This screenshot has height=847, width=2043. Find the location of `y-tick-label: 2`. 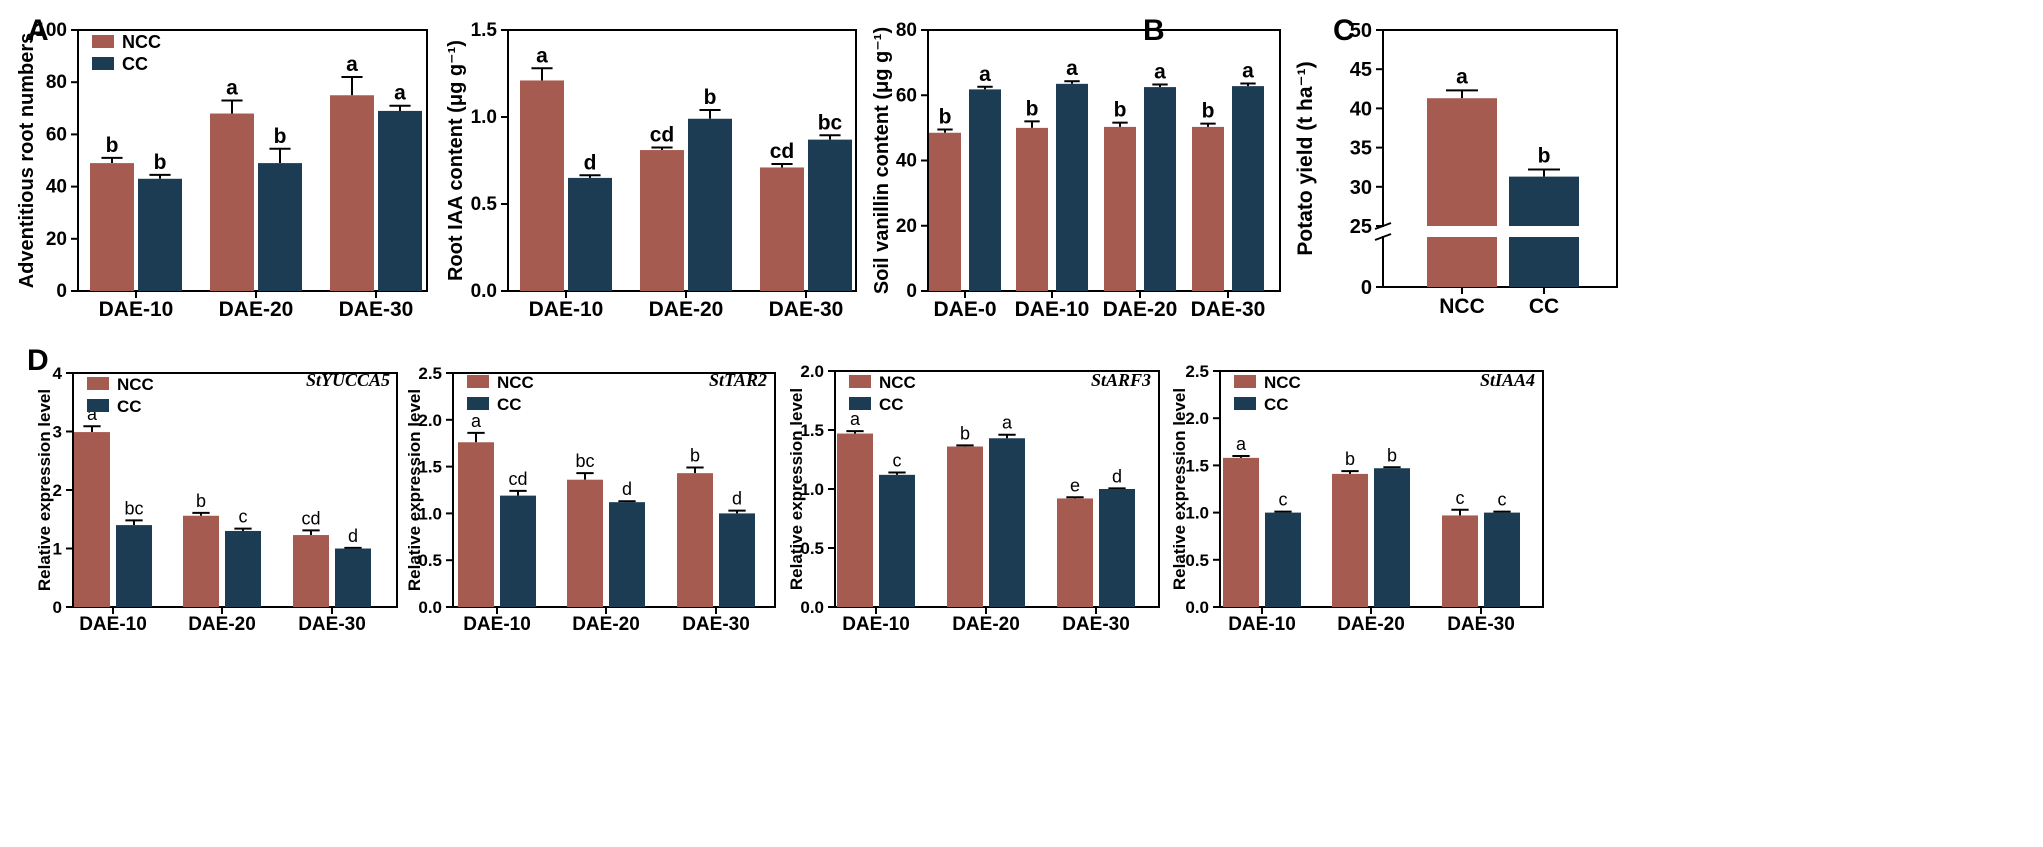

y-tick-label: 2 is located at coordinates (57, 490).